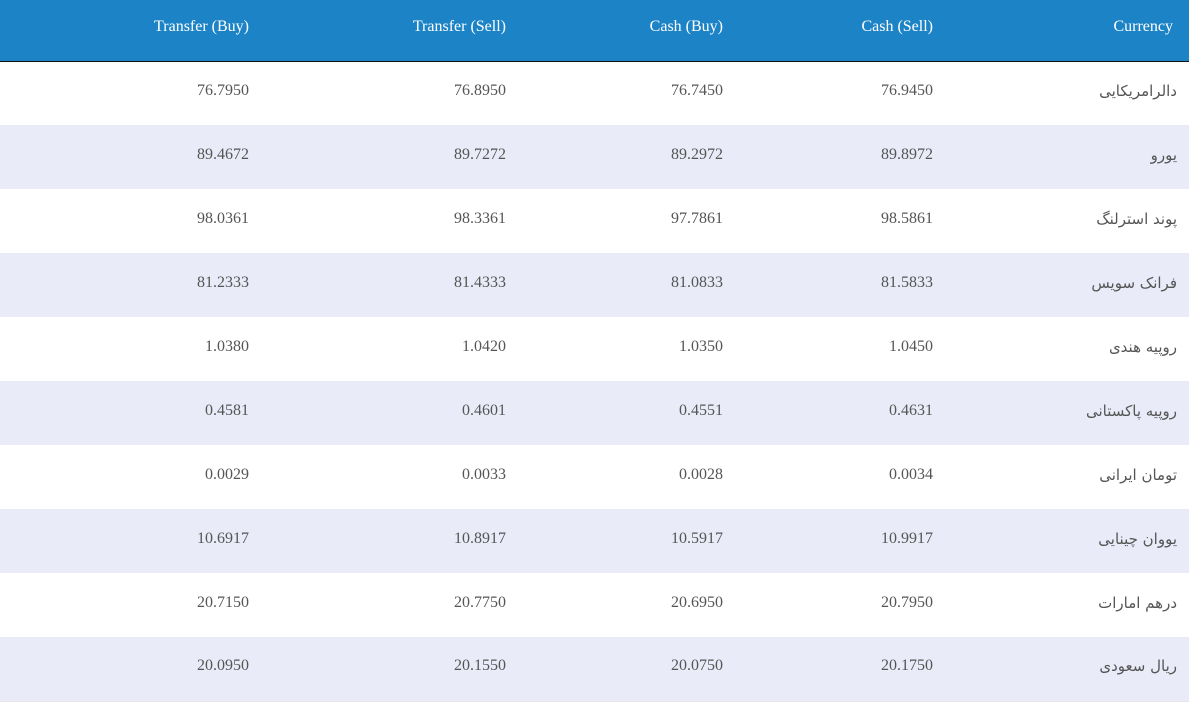 The width and height of the screenshot is (1189, 705). Describe the element at coordinates (911, 410) in the screenshot. I see `cash-sell-cell: 0.4631` at that location.